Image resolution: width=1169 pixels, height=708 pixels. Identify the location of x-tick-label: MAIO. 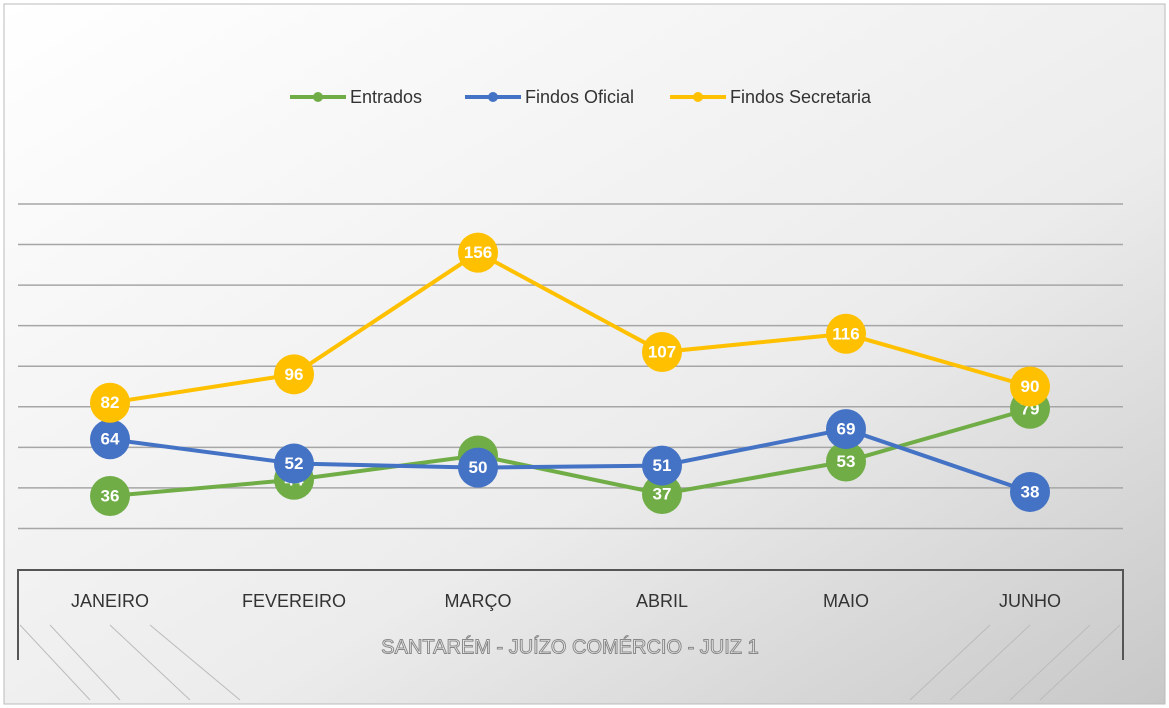
(846, 601).